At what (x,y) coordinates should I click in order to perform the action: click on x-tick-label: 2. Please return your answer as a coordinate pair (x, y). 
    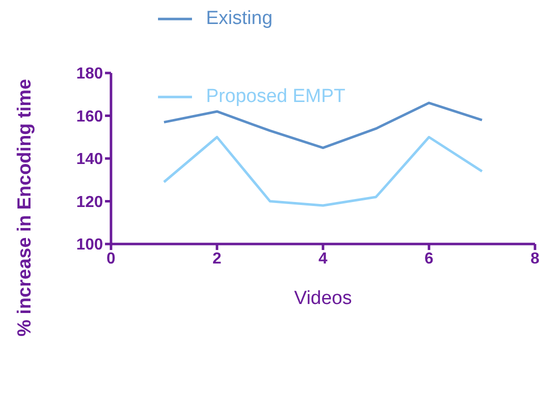
    Looking at the image, I should click on (217, 259).